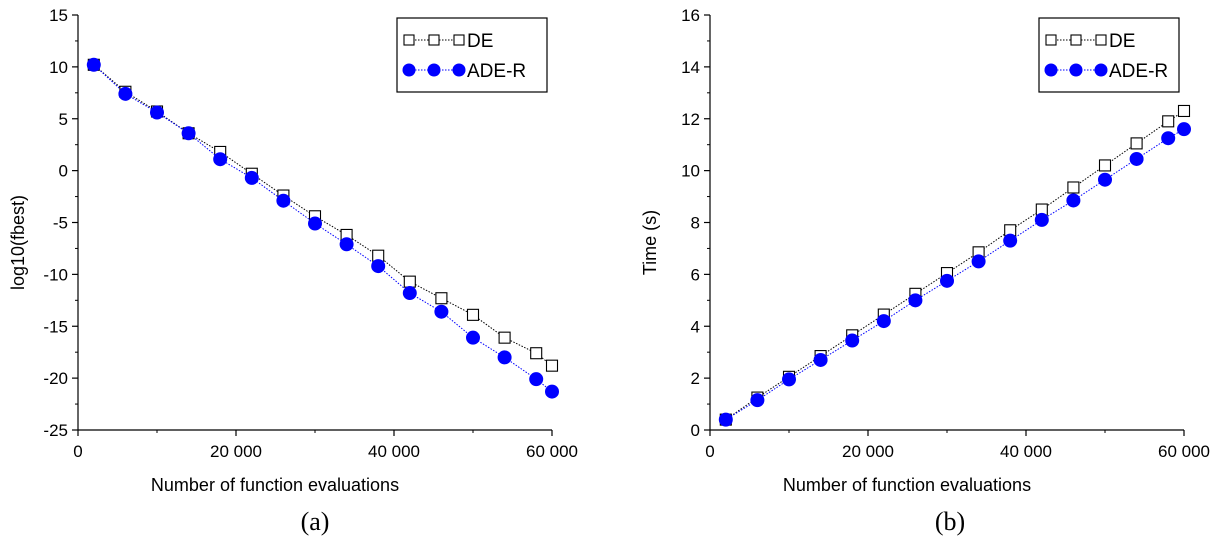  I want to click on y-axis-label: log10(fbest), so click(18, 242).